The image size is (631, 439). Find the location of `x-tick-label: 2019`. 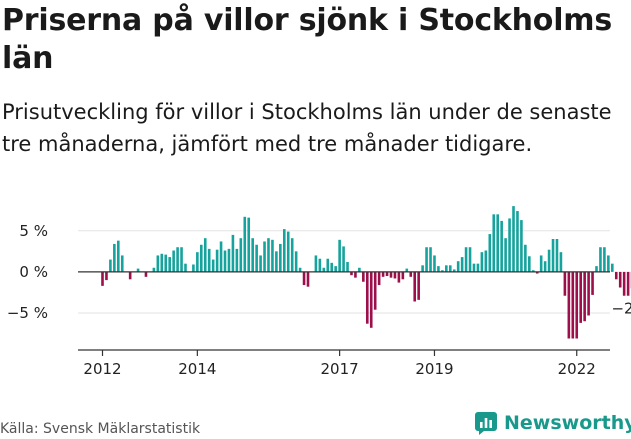

x-tick-label: 2019 is located at coordinates (434, 369).